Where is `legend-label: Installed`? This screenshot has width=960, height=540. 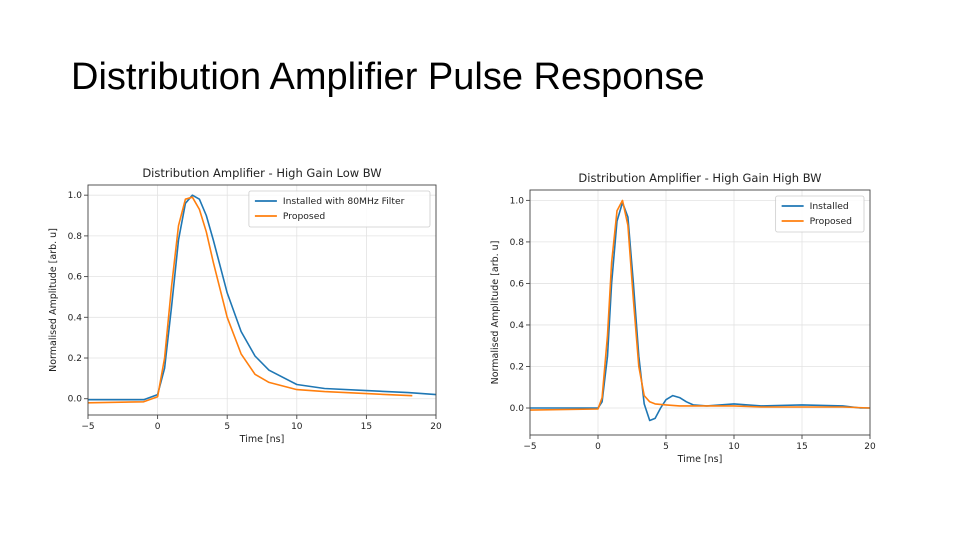
legend-label: Installed is located at coordinates (829, 206).